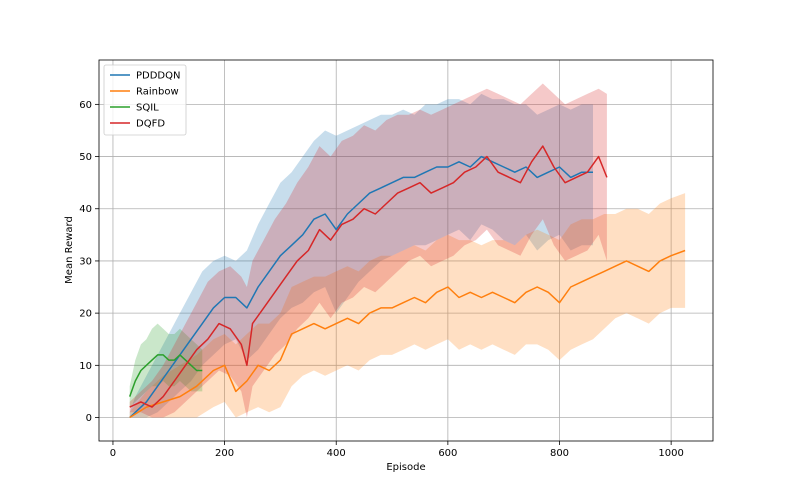  I want to click on x-tick-label: 1000, so click(670, 453).